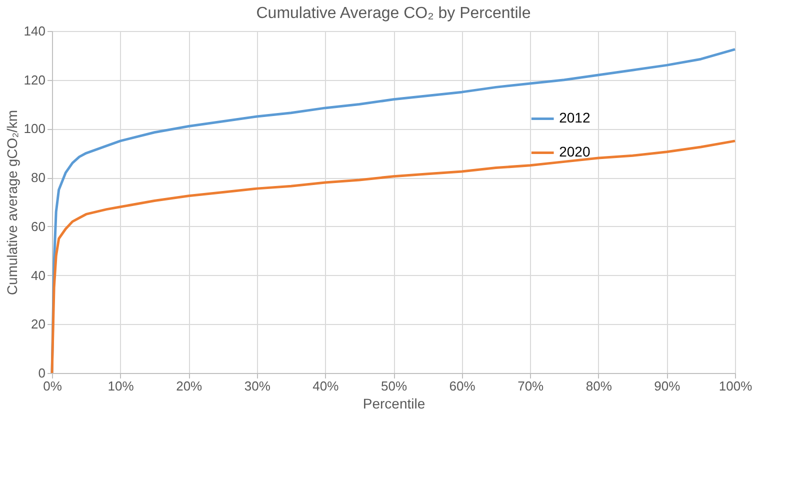 This screenshot has height=484, width=810. Describe the element at coordinates (599, 386) in the screenshot. I see `x-tick-label: 80%` at that location.